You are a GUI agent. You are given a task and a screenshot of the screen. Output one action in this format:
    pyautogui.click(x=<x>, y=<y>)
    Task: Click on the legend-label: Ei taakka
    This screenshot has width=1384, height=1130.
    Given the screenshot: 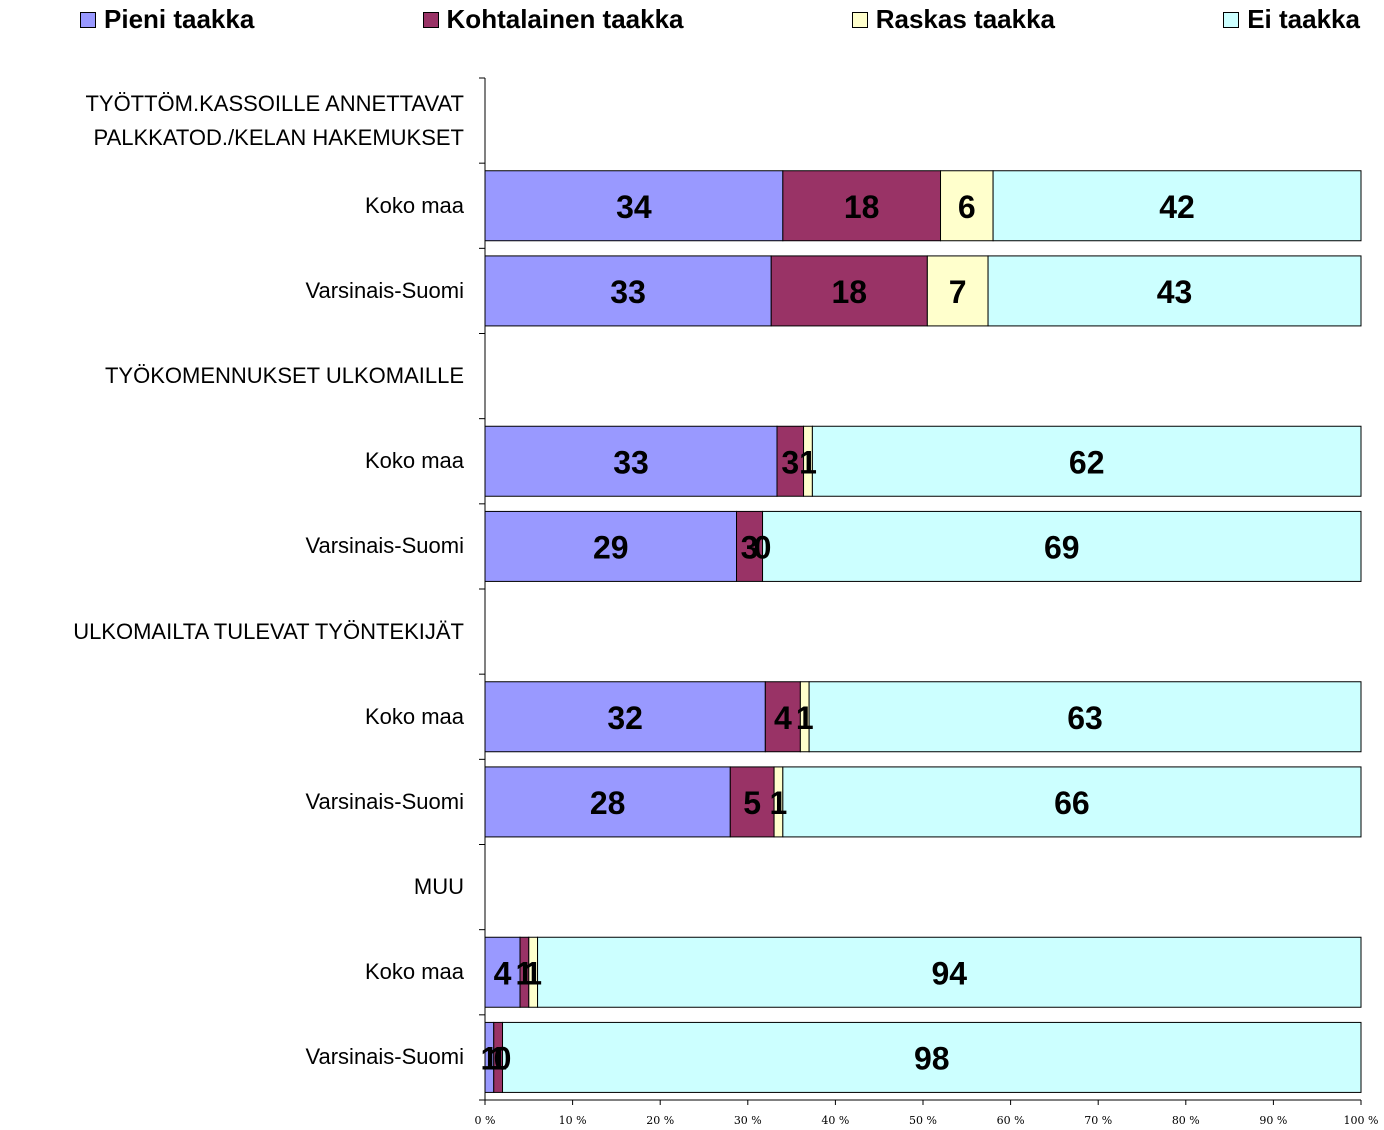 What is the action you would take?
    pyautogui.click(x=1303, y=19)
    